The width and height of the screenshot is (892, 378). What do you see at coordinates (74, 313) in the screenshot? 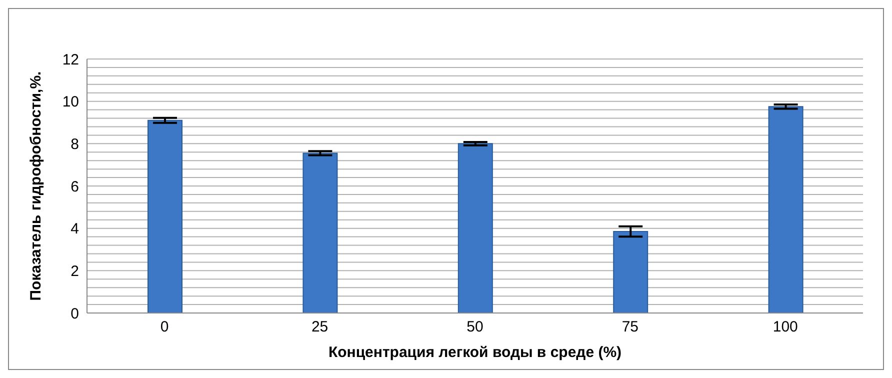
I see `y-tick-label: 0` at bounding box center [74, 313].